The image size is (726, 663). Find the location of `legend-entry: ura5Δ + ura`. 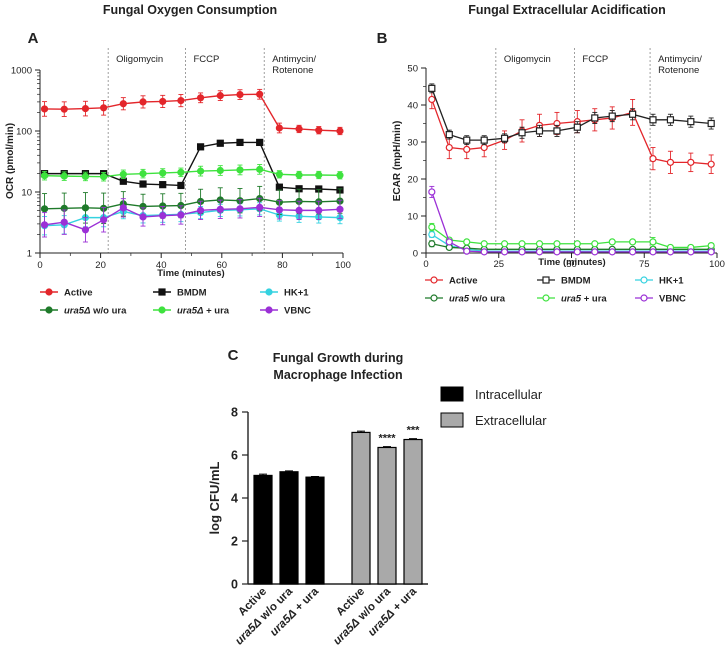

legend-entry: ura5Δ + ura is located at coordinates (191, 311).